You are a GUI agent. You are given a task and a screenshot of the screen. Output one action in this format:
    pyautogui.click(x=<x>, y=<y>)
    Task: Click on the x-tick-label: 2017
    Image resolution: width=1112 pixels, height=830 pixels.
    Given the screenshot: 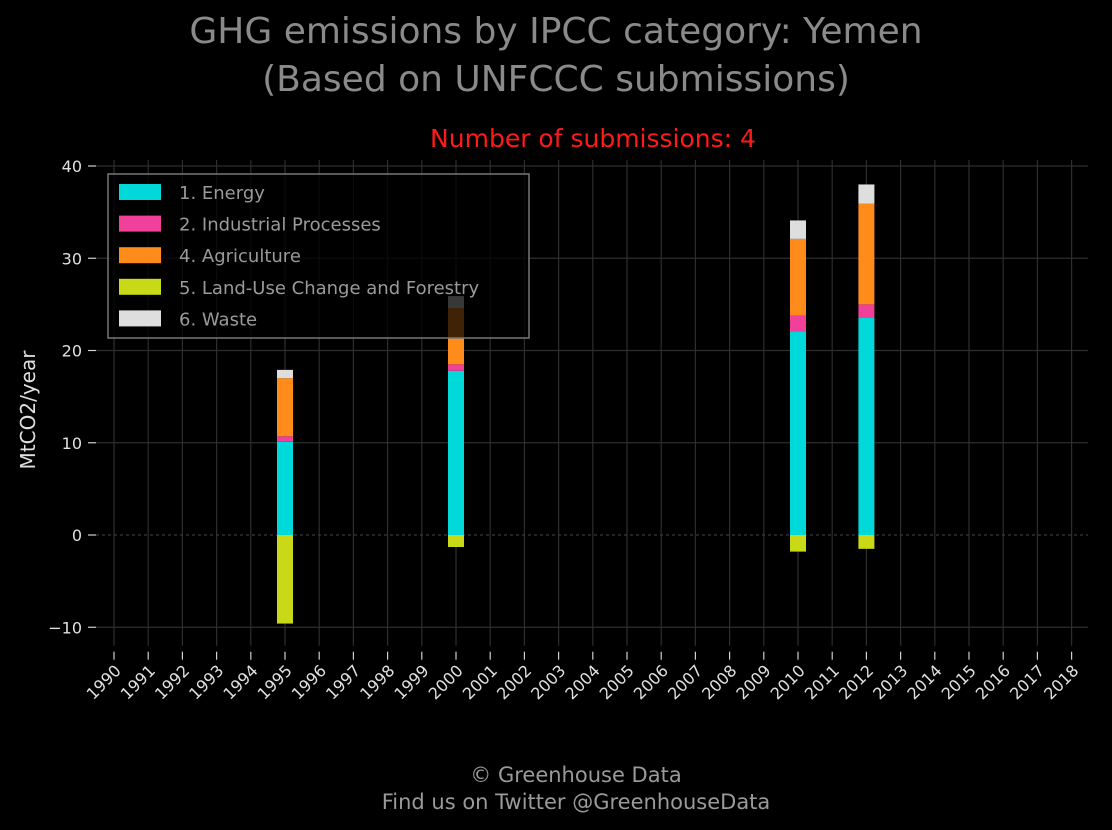 What is the action you would take?
    pyautogui.click(x=1027, y=682)
    